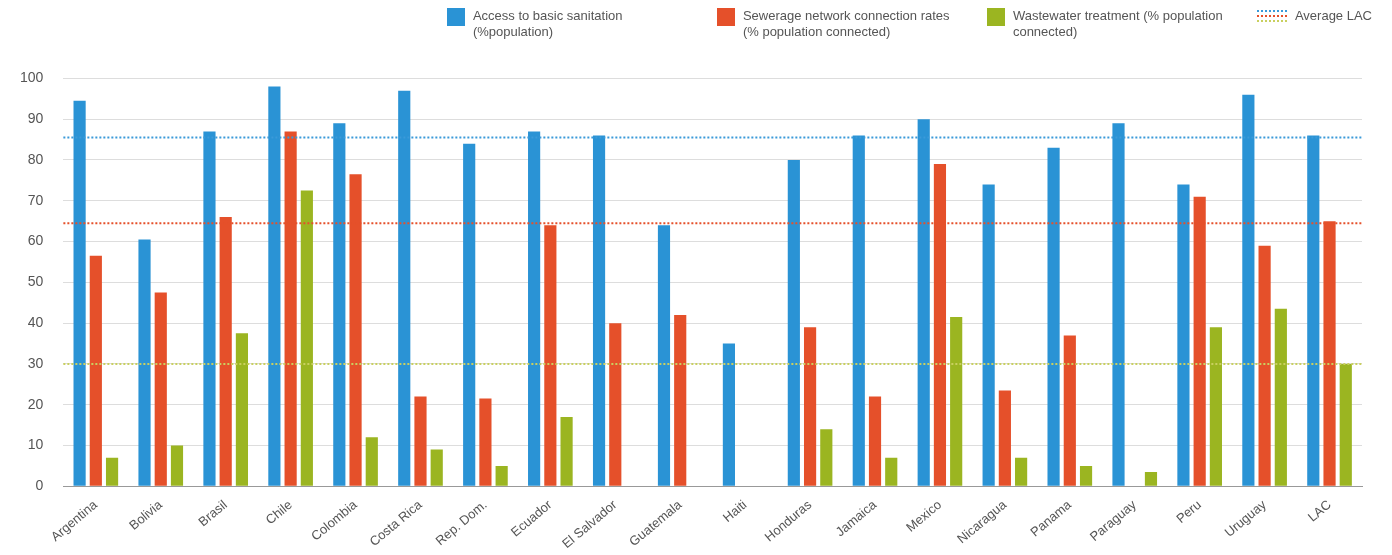 This screenshot has width=1392, height=555. Describe the element at coordinates (1117, 24) in the screenshot. I see `legend-label: Wastewater treatment (% population connected)` at that location.